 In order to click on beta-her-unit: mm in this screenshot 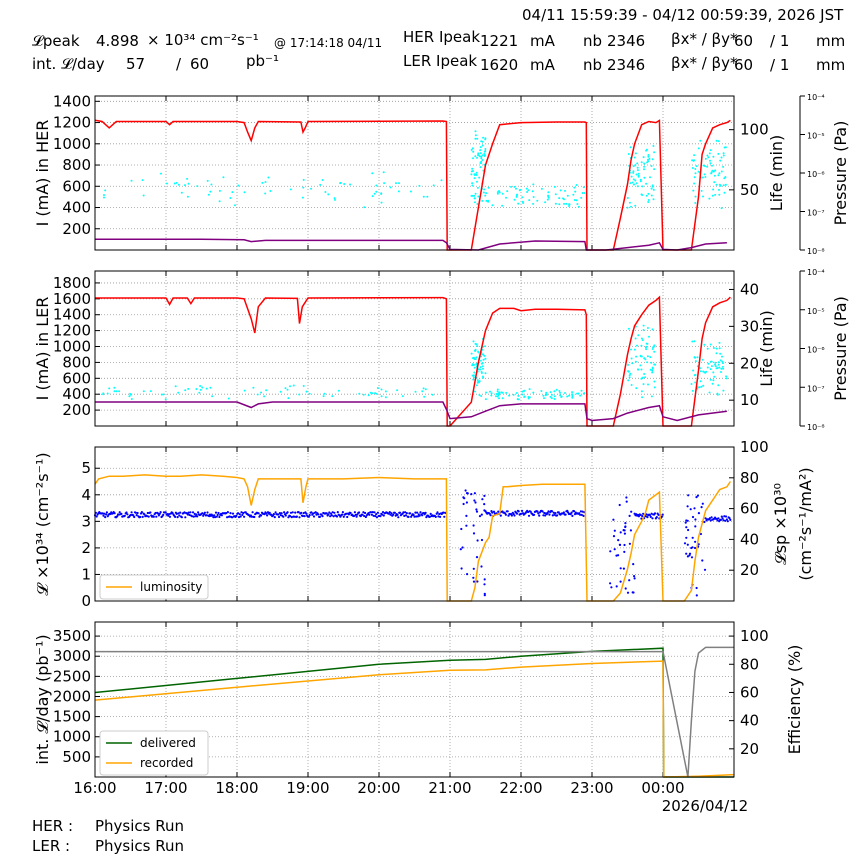, I will do `click(831, 41)`.